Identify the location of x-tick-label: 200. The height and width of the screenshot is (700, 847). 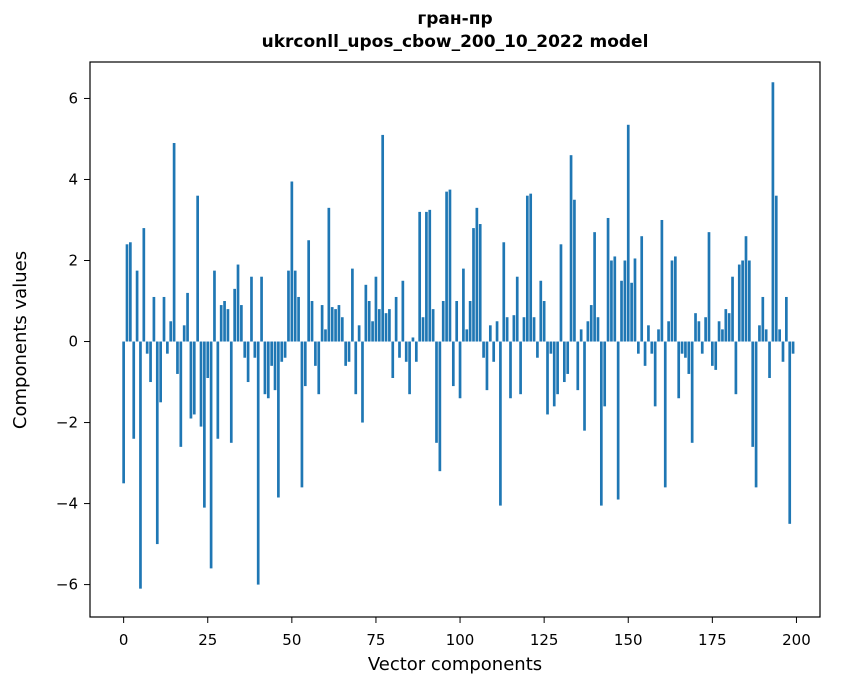
(796, 640).